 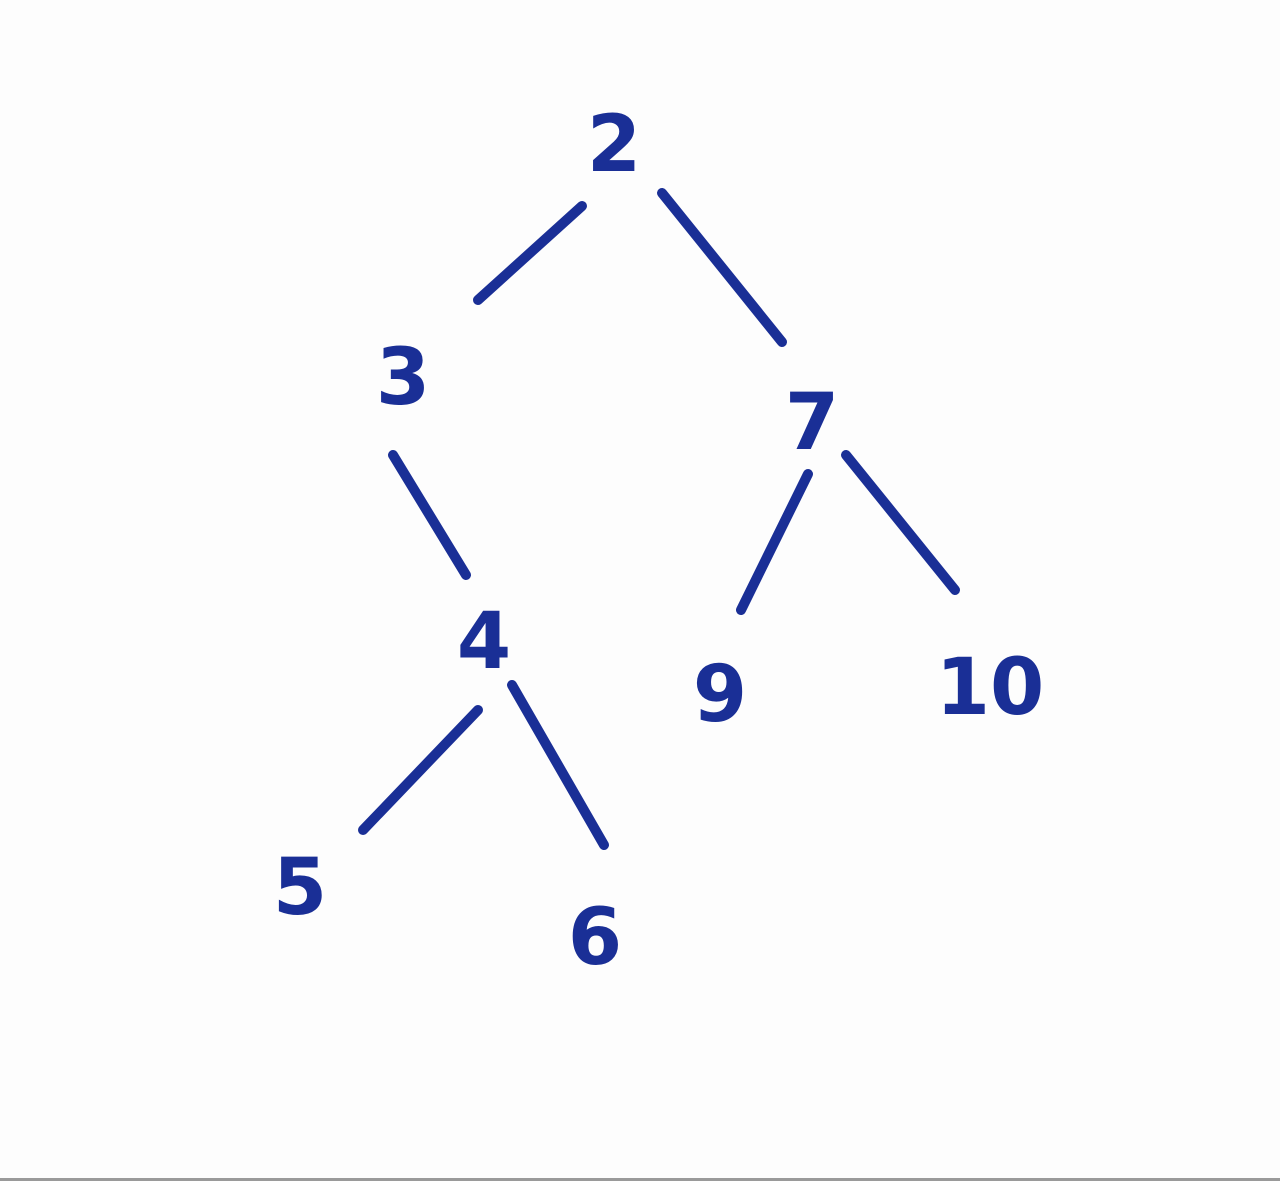 I want to click on node-2-label: 2, so click(x=614, y=145).